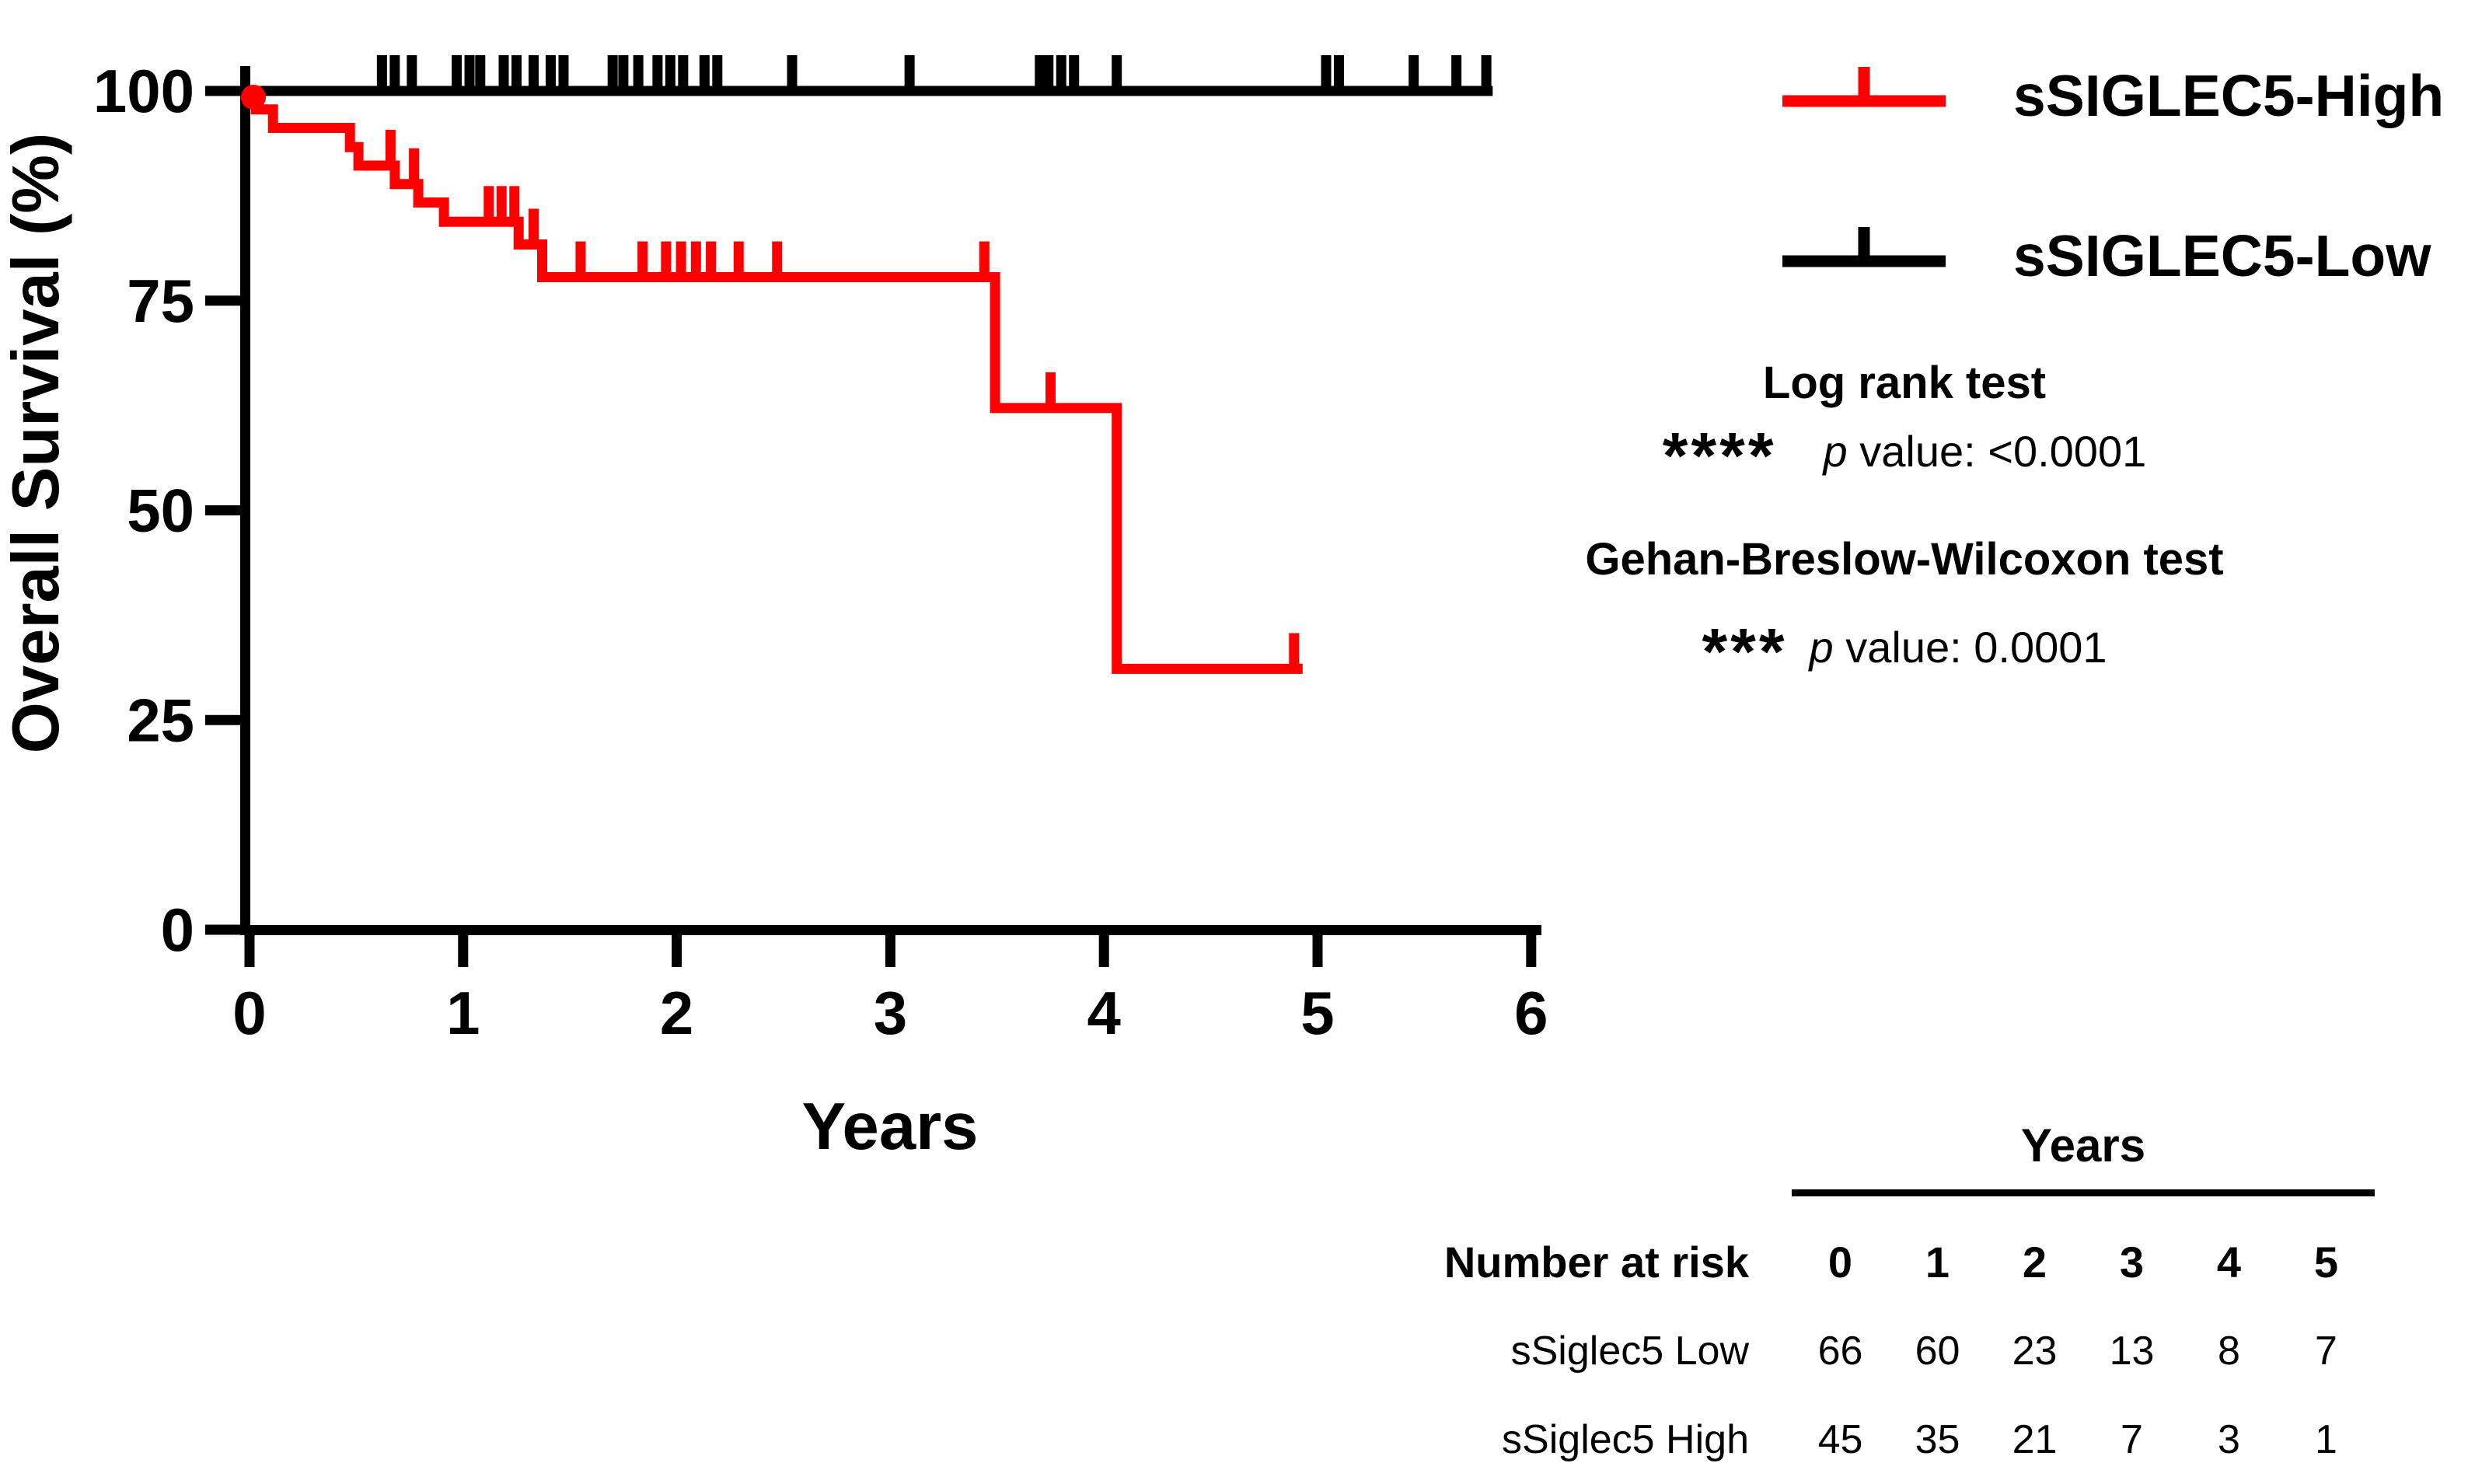 The height and width of the screenshot is (1484, 2468). What do you see at coordinates (2132, 1262) in the screenshot?
I see `risk-col-header: 3` at bounding box center [2132, 1262].